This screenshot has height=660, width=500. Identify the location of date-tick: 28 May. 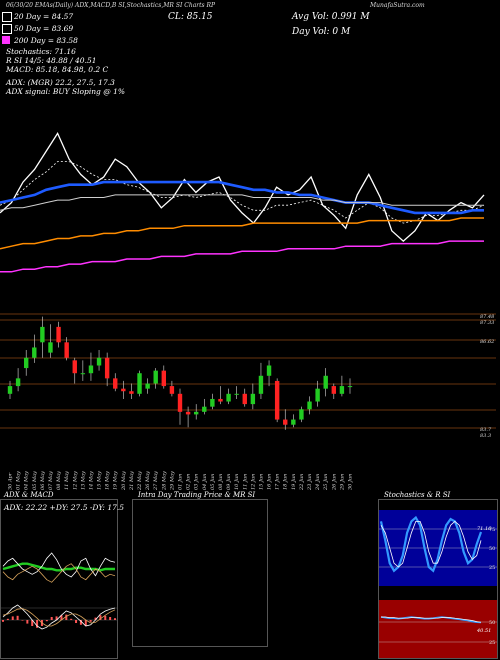
(164, 481).